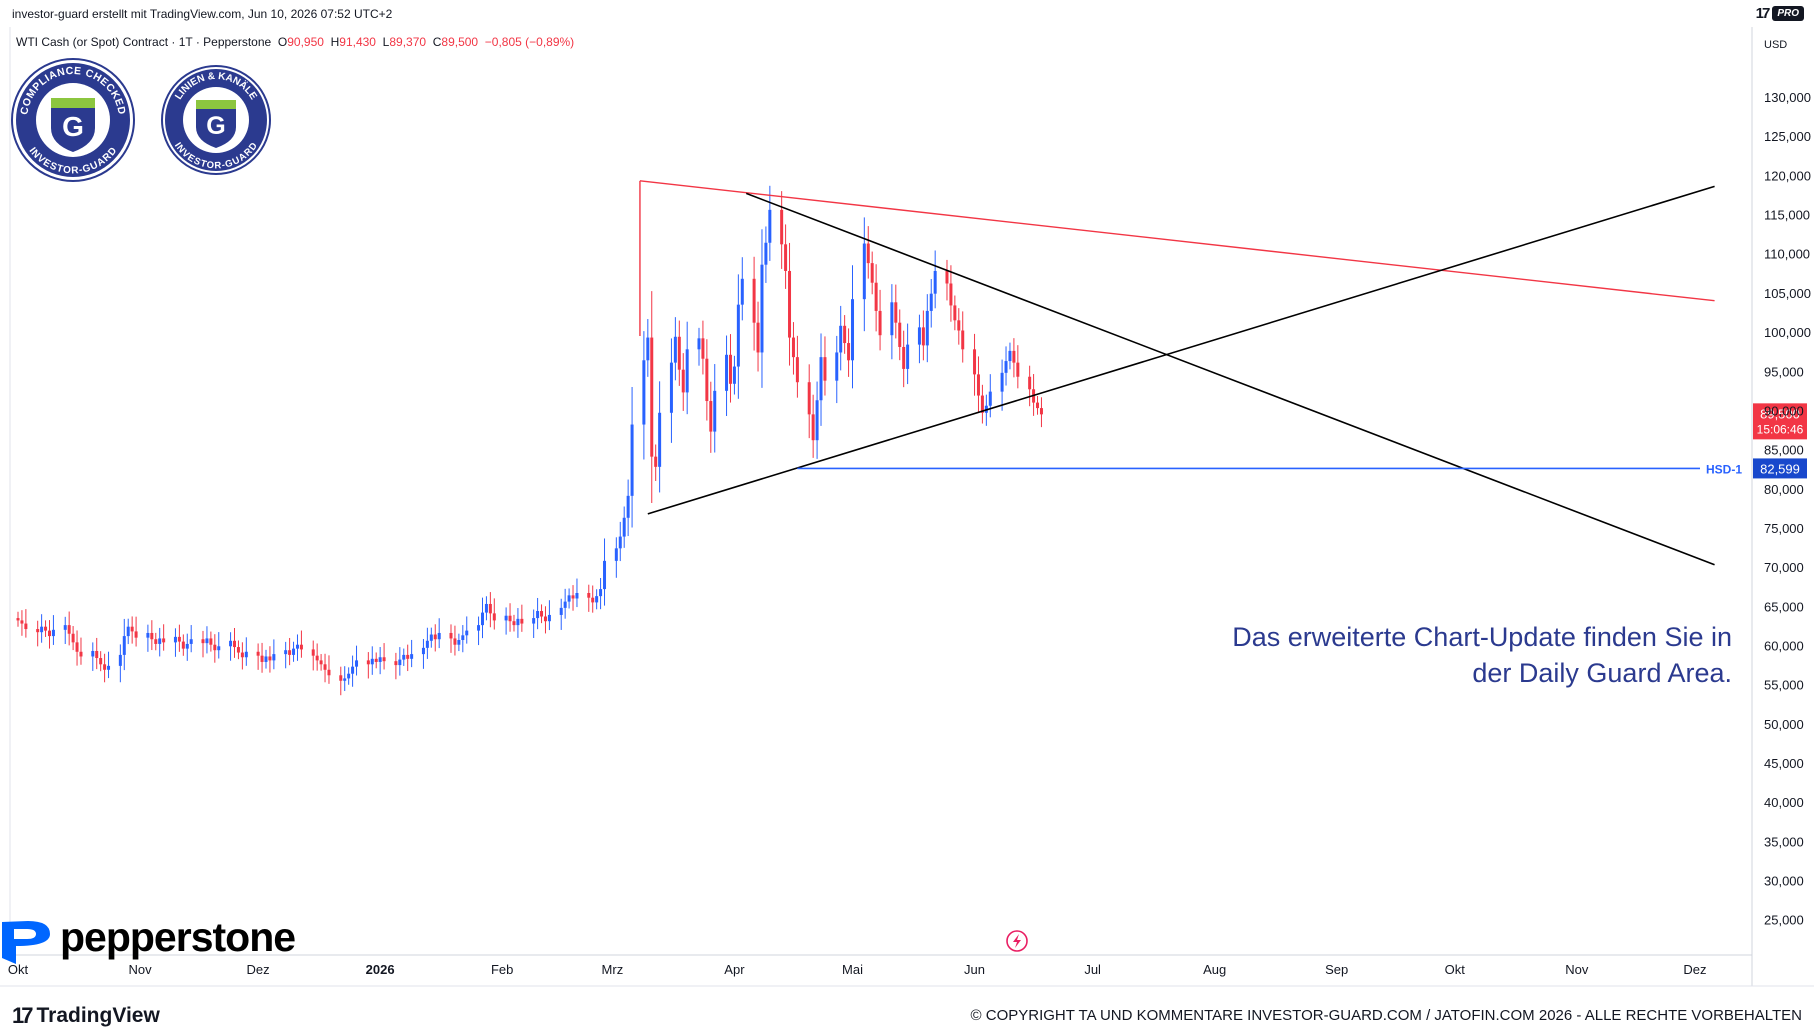 This screenshot has height=1035, width=1814. Describe the element at coordinates (73, 126) in the screenshot. I see `badge1-letter: G` at that location.